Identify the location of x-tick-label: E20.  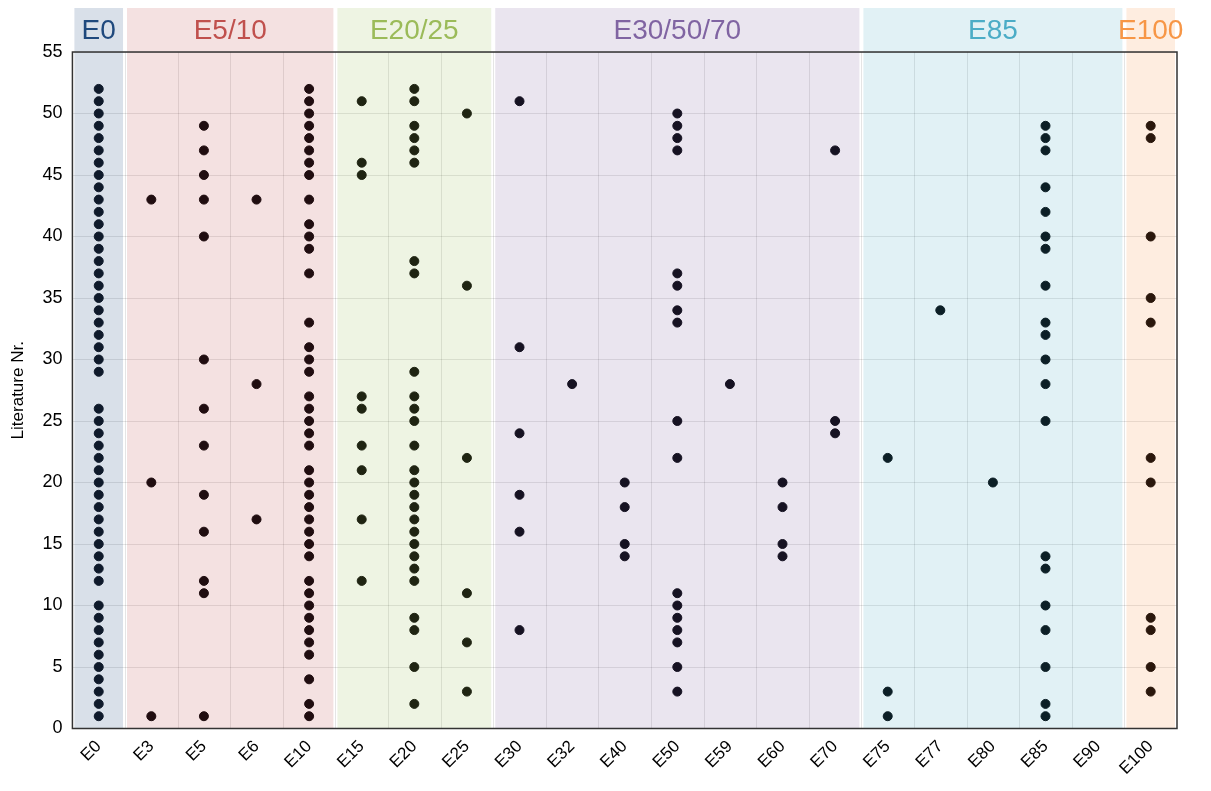
(403, 754).